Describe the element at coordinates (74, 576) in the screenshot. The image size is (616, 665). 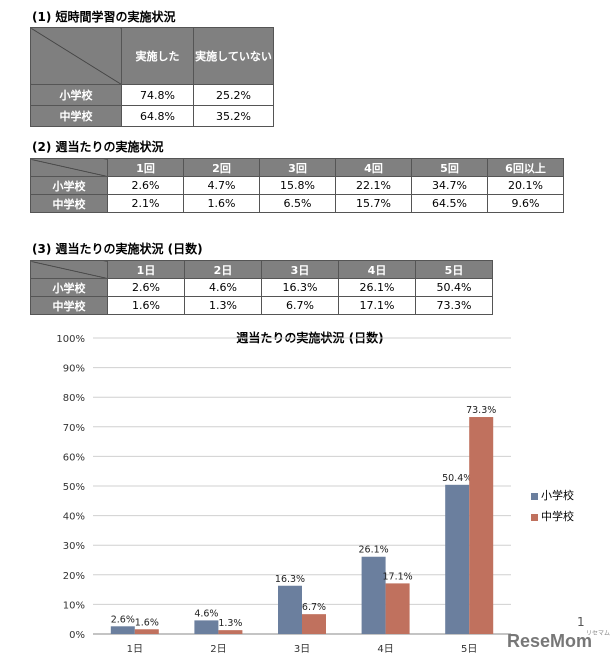
I see `y-tick-label: 20%` at that location.